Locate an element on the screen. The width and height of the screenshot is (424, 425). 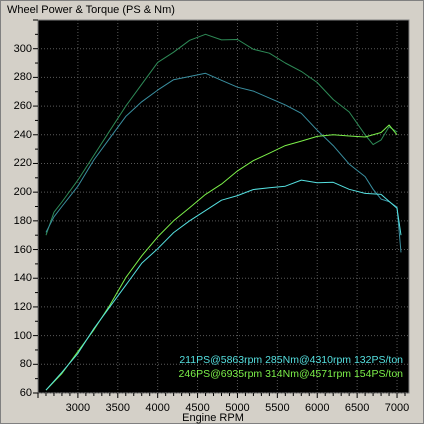
x-tick-label: 5000 is located at coordinates (237, 408).